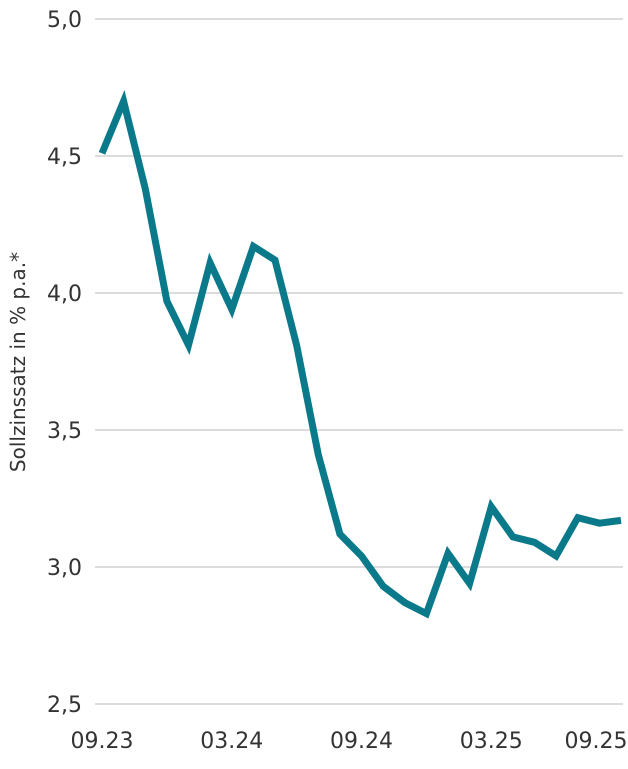  Describe the element at coordinates (64, 157) in the screenshot. I see `y-tick-label: 4,5` at that location.